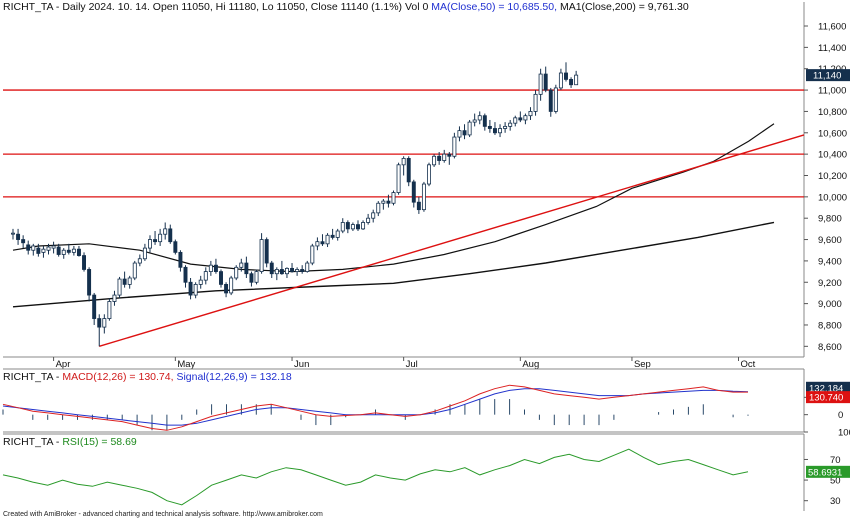  I want to click on rsi-y-tick-label: 30, so click(835, 501).